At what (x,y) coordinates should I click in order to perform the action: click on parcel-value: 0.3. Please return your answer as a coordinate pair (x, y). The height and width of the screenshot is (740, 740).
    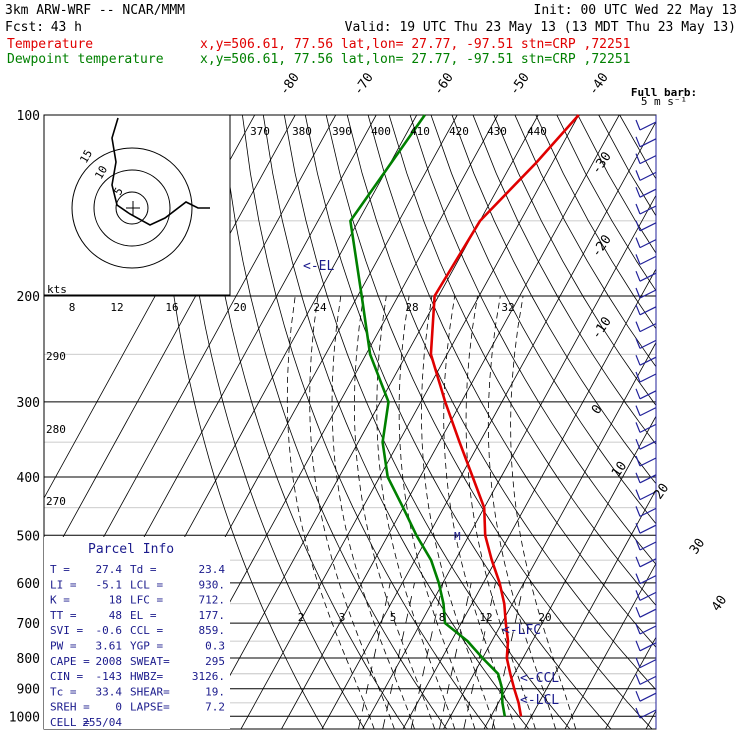
    Looking at the image, I should click on (215, 646).